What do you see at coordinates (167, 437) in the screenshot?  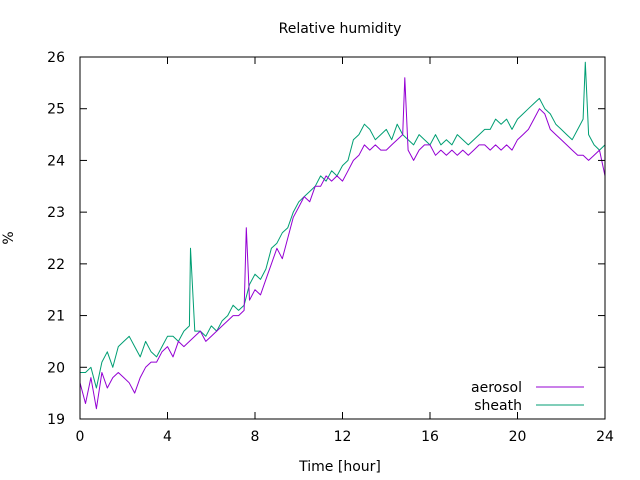 I see `x-tick-label: 4` at bounding box center [167, 437].